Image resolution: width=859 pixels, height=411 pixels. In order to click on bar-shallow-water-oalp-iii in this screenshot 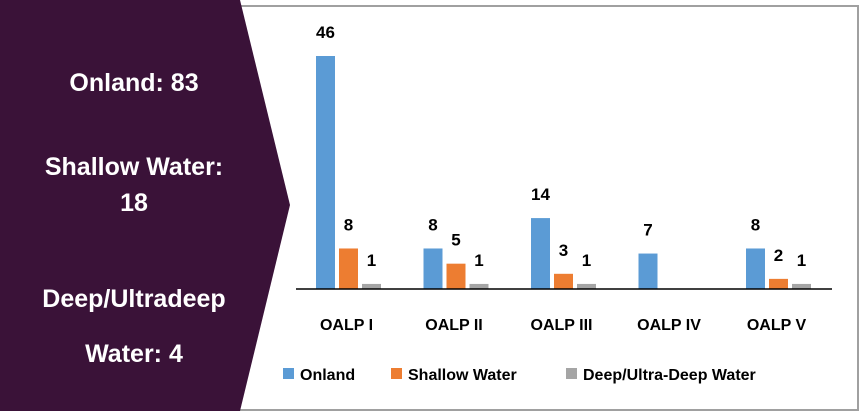, I will do `click(563, 281)`.